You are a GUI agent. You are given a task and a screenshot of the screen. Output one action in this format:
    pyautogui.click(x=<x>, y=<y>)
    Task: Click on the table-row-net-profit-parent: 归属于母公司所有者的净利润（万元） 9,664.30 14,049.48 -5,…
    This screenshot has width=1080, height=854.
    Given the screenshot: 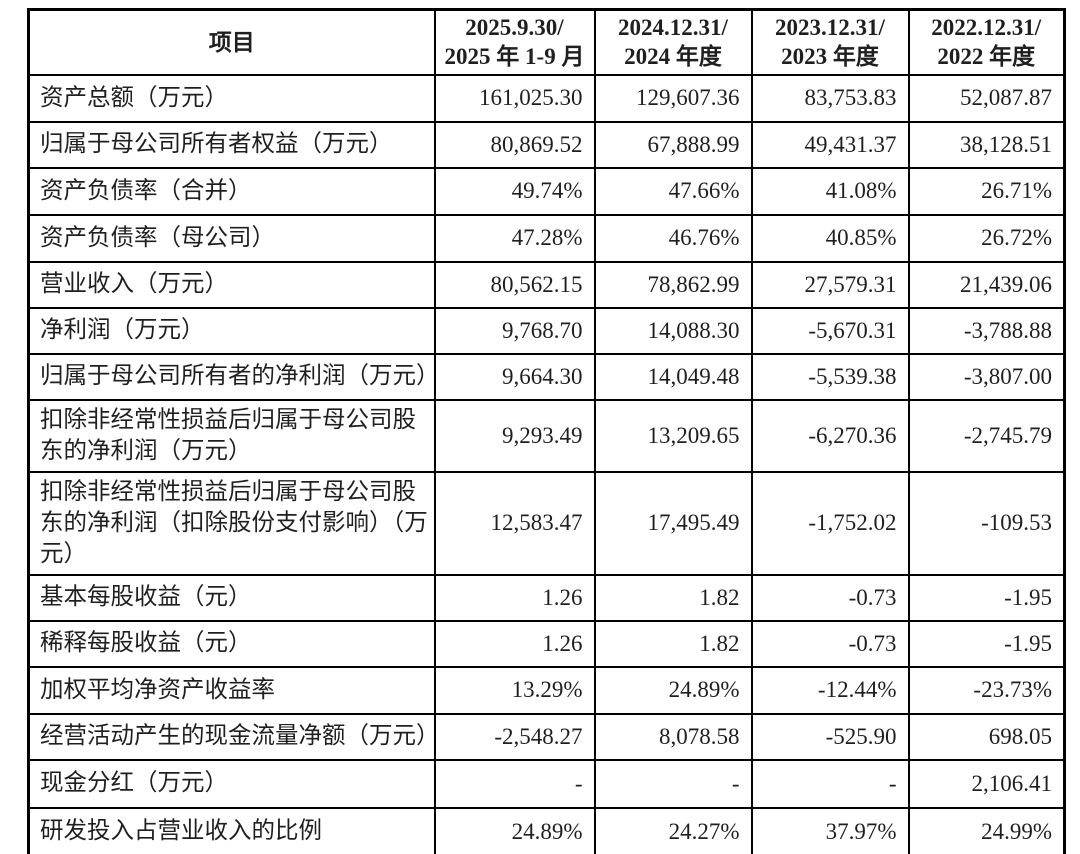 What is the action you would take?
    pyautogui.click(x=546, y=376)
    